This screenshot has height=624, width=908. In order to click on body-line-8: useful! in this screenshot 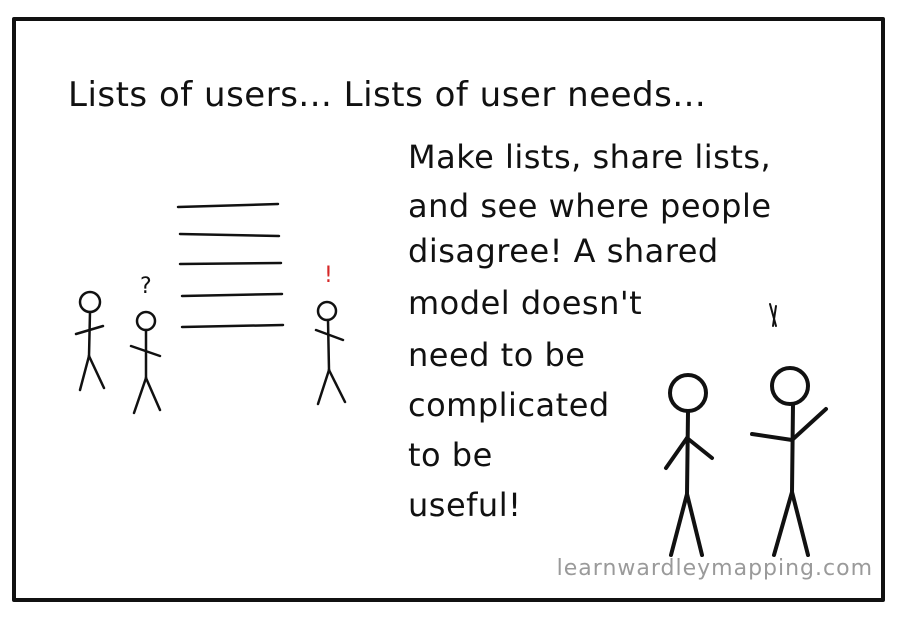, I will do `click(465, 505)`.